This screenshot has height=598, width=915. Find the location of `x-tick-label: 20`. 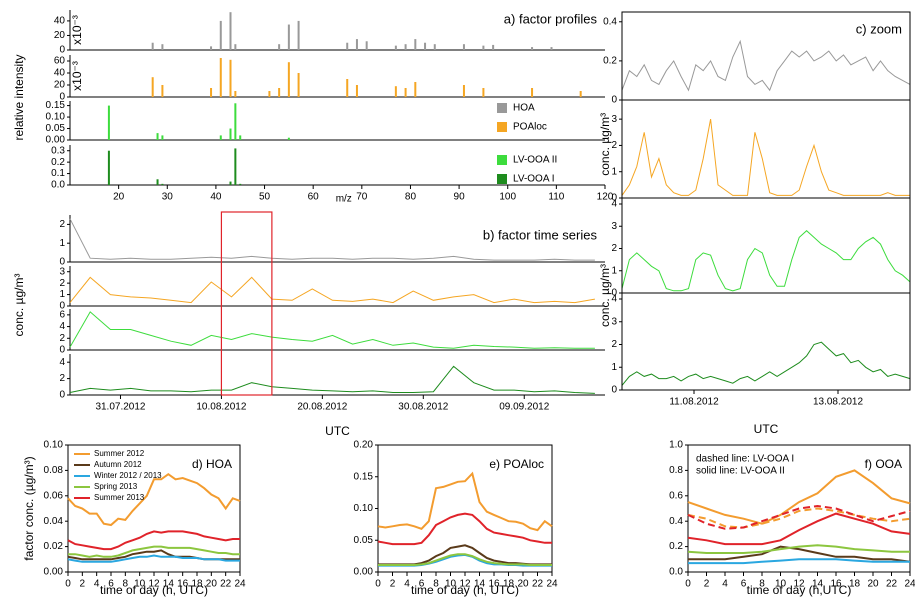

x-tick-label: 20 is located at coordinates (523, 584).